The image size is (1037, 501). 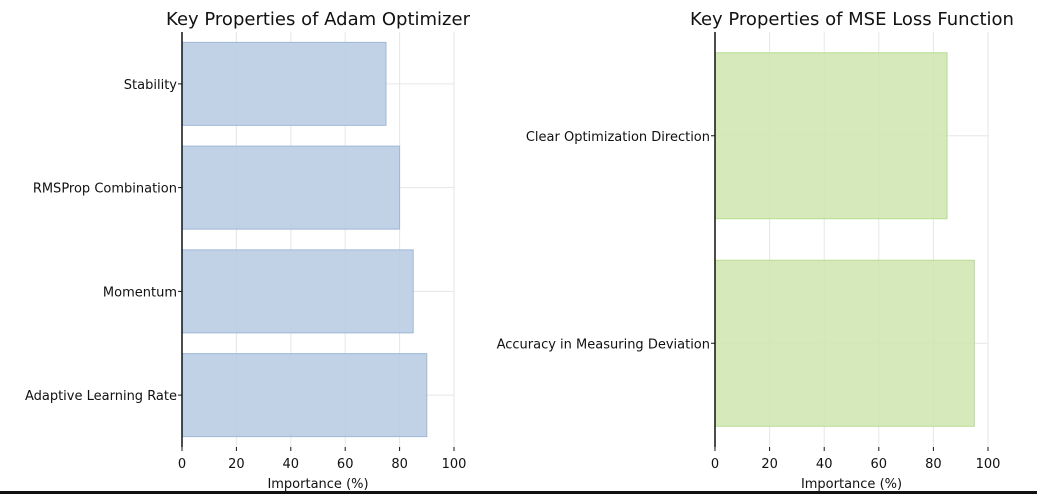 What do you see at coordinates (603, 344) in the screenshot?
I see `y-tick-label: Accuracy in Measuring Deviation` at bounding box center [603, 344].